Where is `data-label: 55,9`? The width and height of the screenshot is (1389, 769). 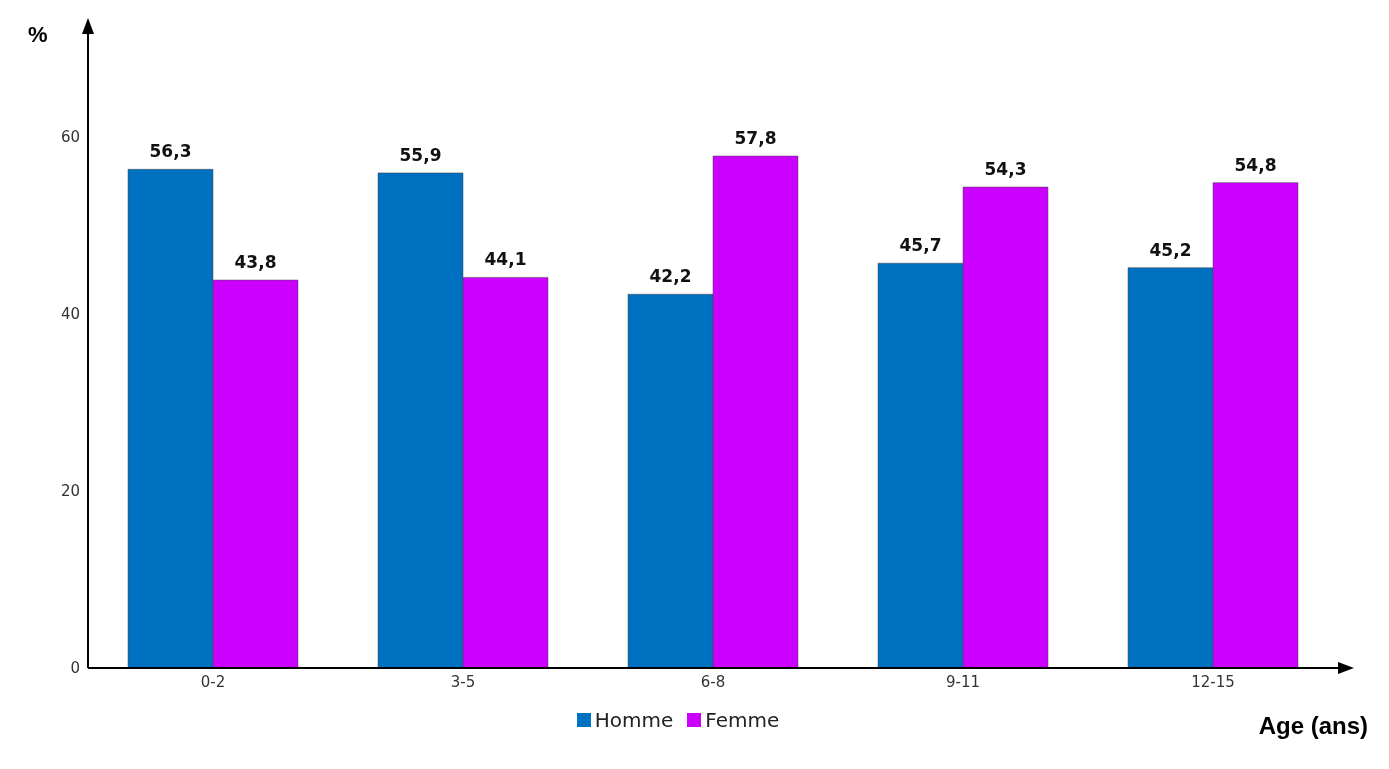
data-label: 55,9 is located at coordinates (420, 154).